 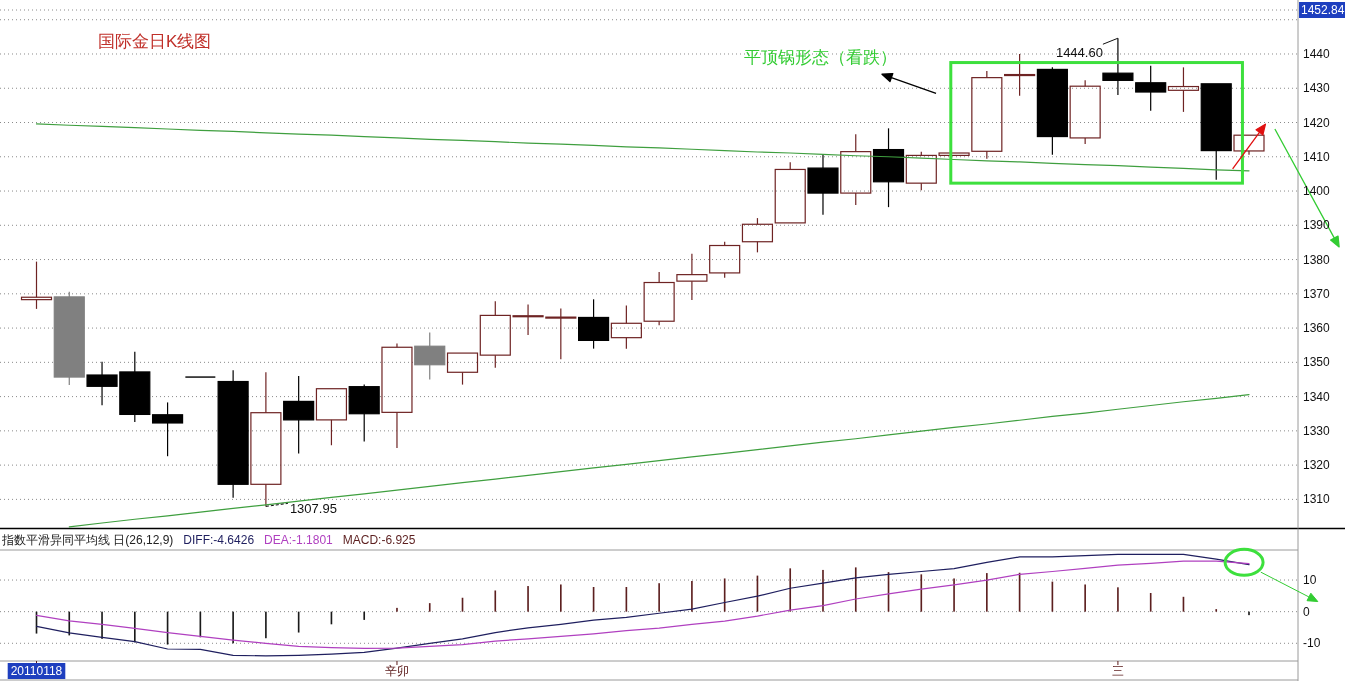 What do you see at coordinates (155, 41) in the screenshot?
I see `text: 国际金日K线图` at bounding box center [155, 41].